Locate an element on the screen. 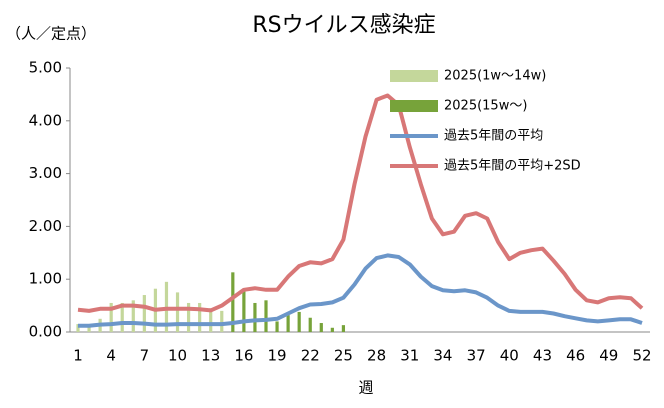 The height and width of the screenshot is (408, 664). x-tick-label: 25 is located at coordinates (343, 356).